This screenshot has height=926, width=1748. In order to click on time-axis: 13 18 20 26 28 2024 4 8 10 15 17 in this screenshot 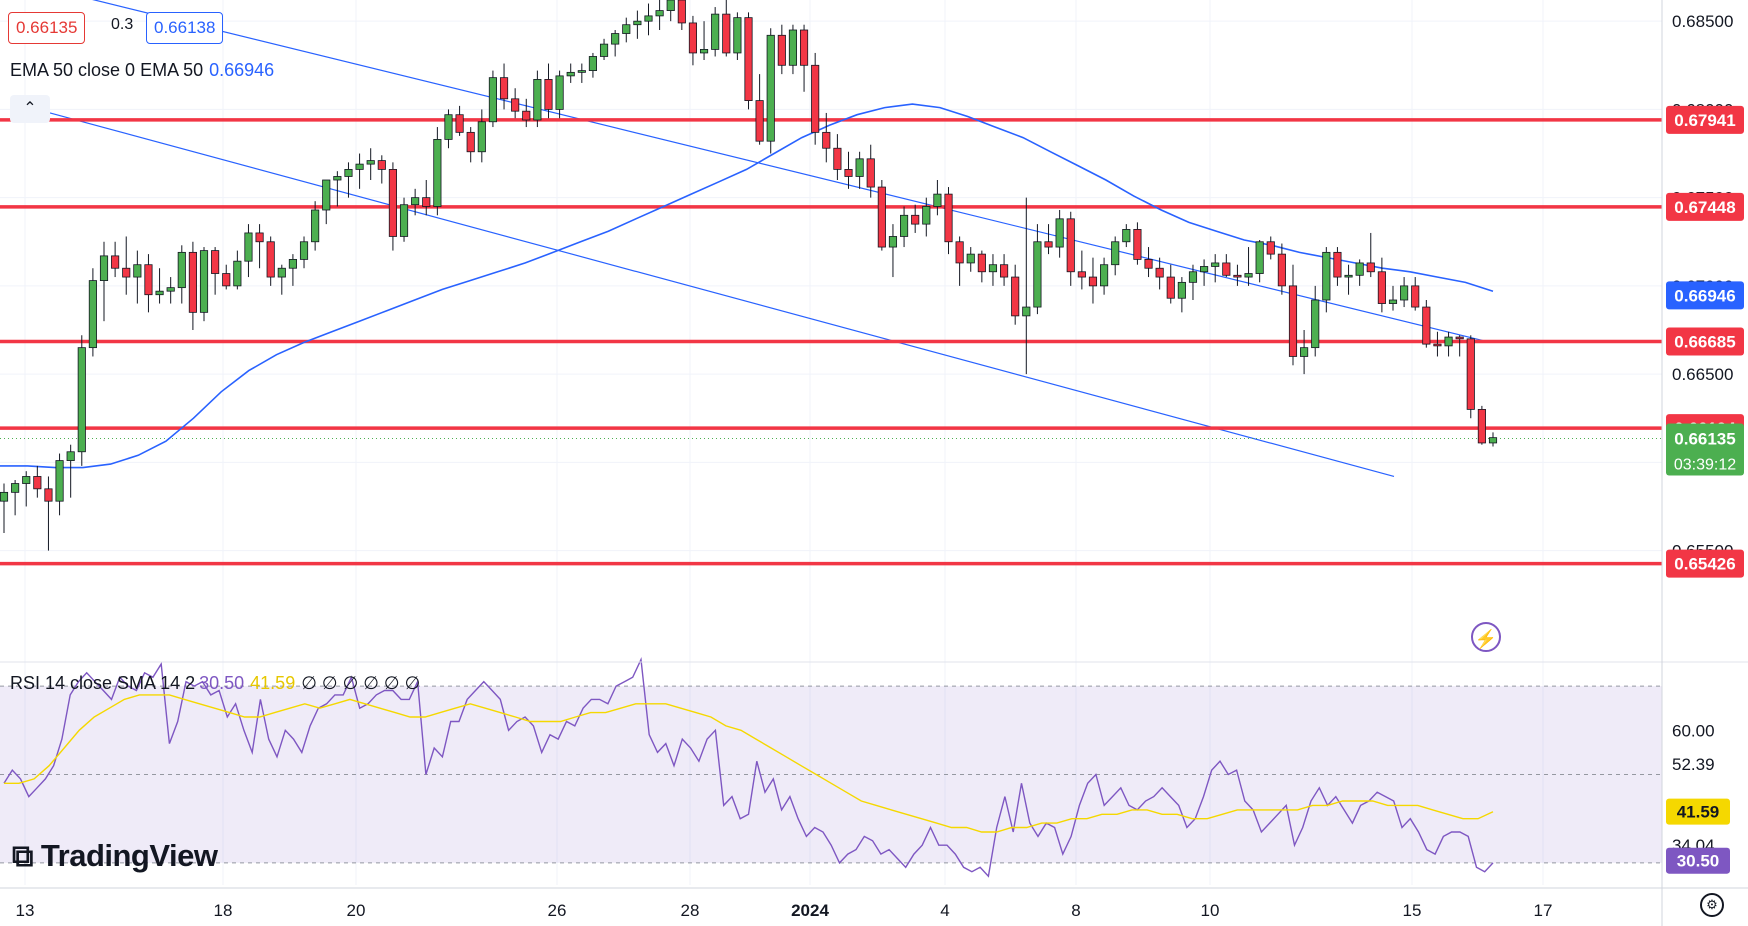, I will do `click(784, 910)`.